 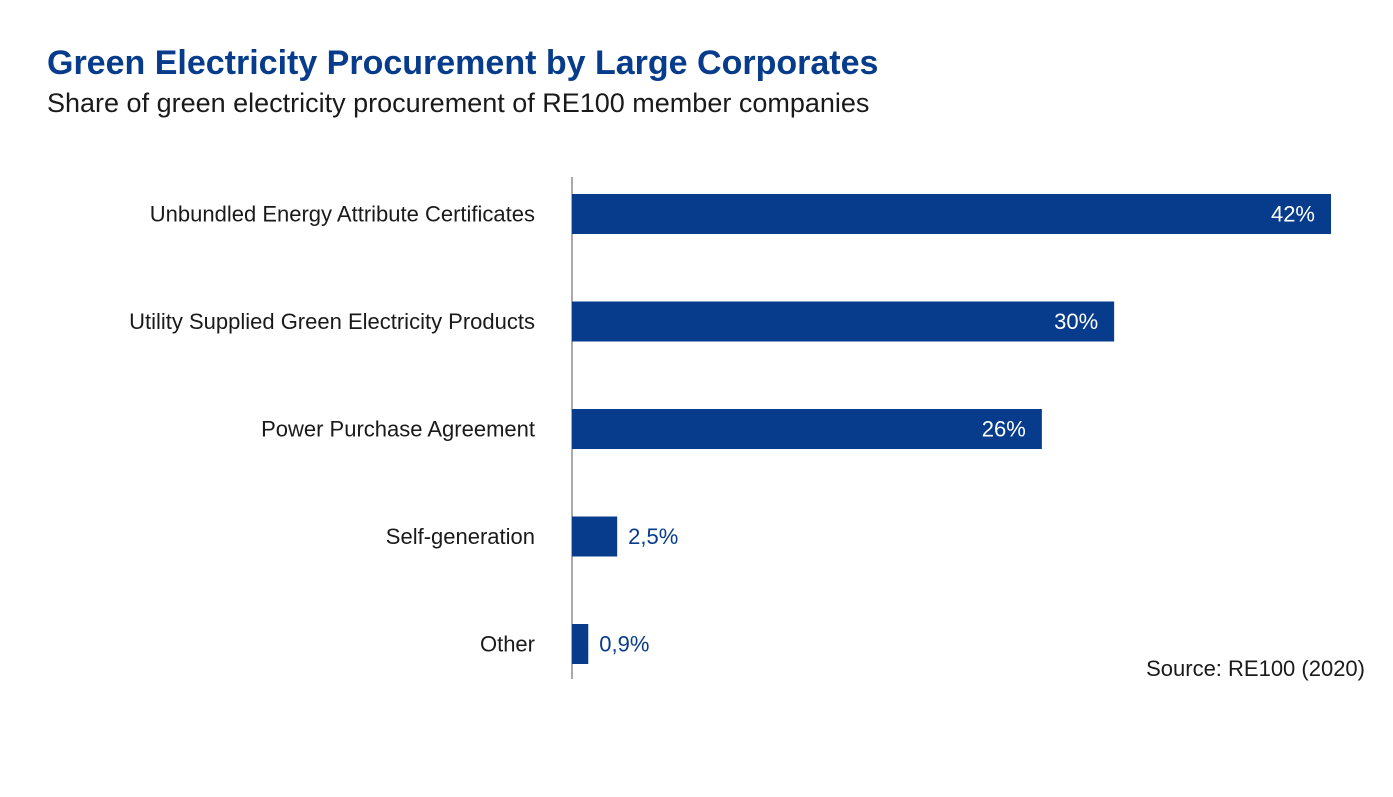 What do you see at coordinates (507, 644) in the screenshot?
I see `category-label-5: Other` at bounding box center [507, 644].